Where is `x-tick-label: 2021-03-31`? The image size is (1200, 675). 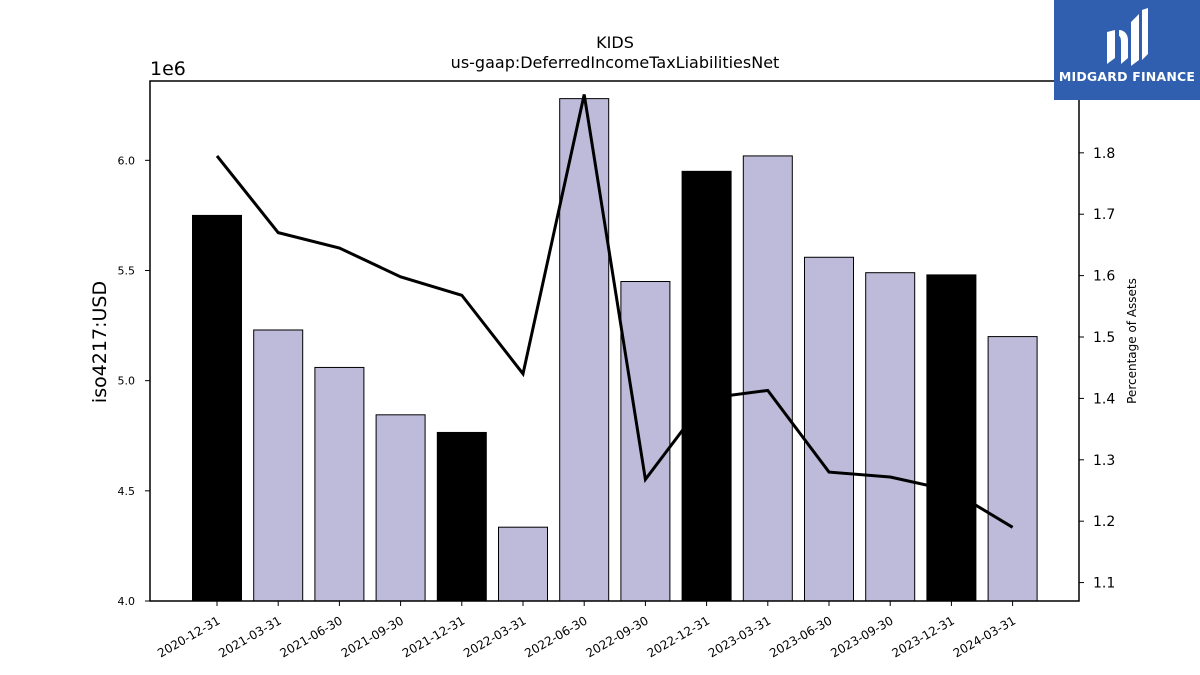 x-tick-label: 2021-03-31 is located at coordinates (249, 636).